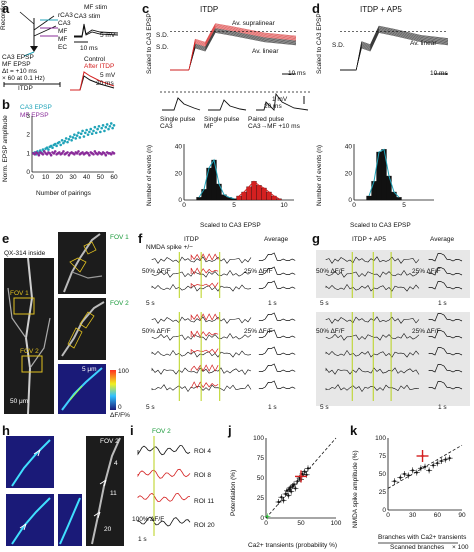 The width and height of the screenshot is (474, 552). I want to click on f-scale3: 50% ΔF/F, so click(156, 331).